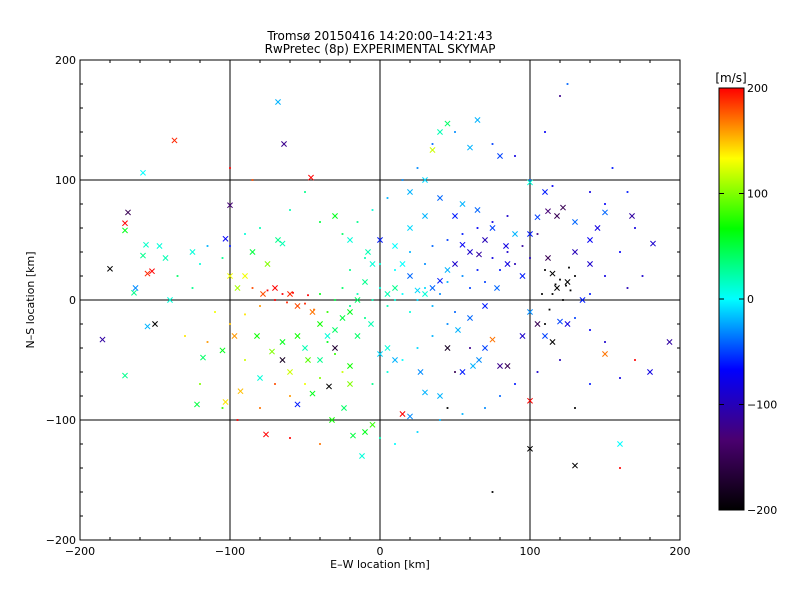  What do you see at coordinates (530, 551) in the screenshot?
I see `x-tick-label: 100` at bounding box center [530, 551].